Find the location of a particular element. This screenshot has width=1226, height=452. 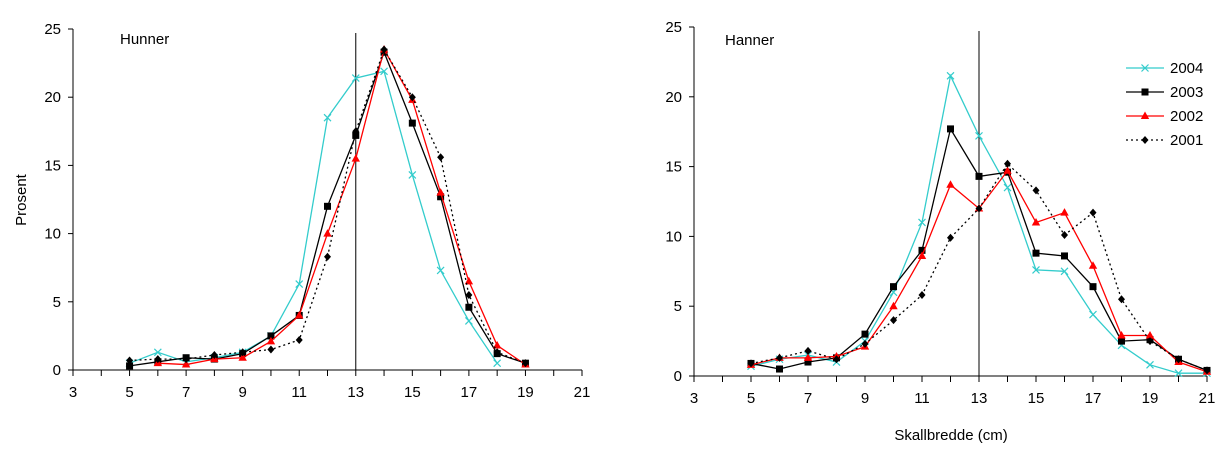

panel-label: Hunner is located at coordinates (144, 39).